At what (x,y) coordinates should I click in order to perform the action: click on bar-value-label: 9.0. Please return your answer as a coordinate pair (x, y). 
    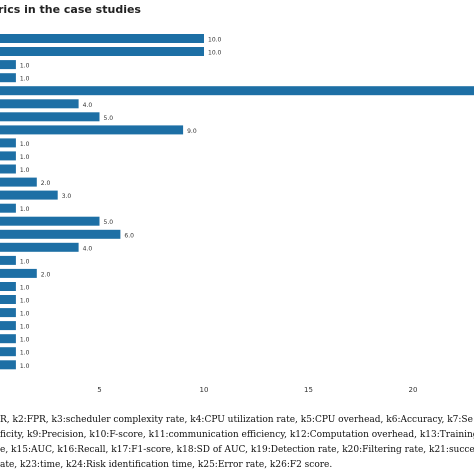
    Looking at the image, I should click on (192, 131).